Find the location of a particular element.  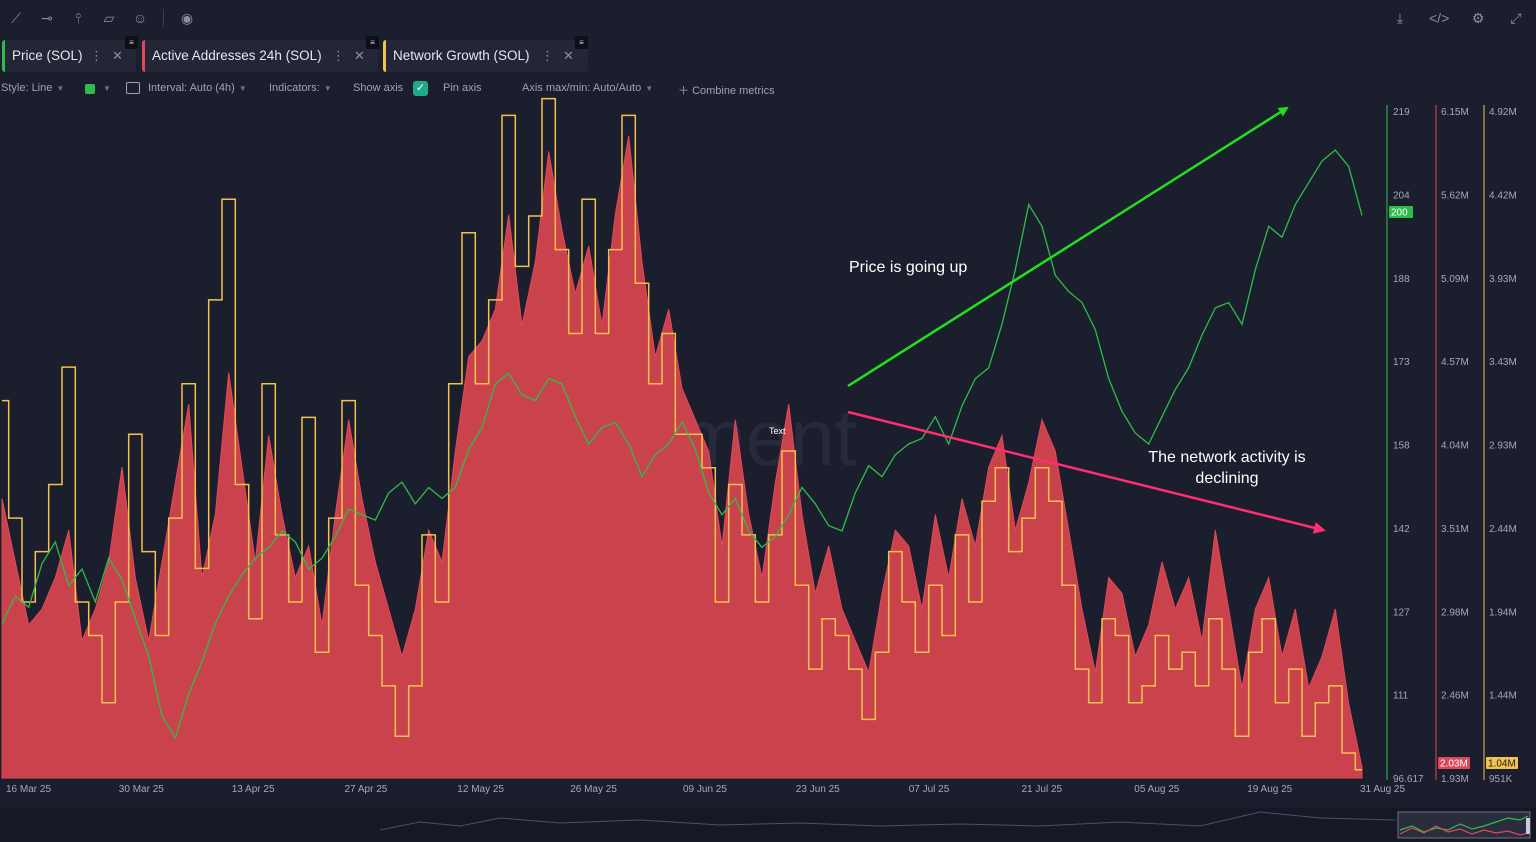

pin-axis-toggle: Pin axis is located at coordinates (462, 88).